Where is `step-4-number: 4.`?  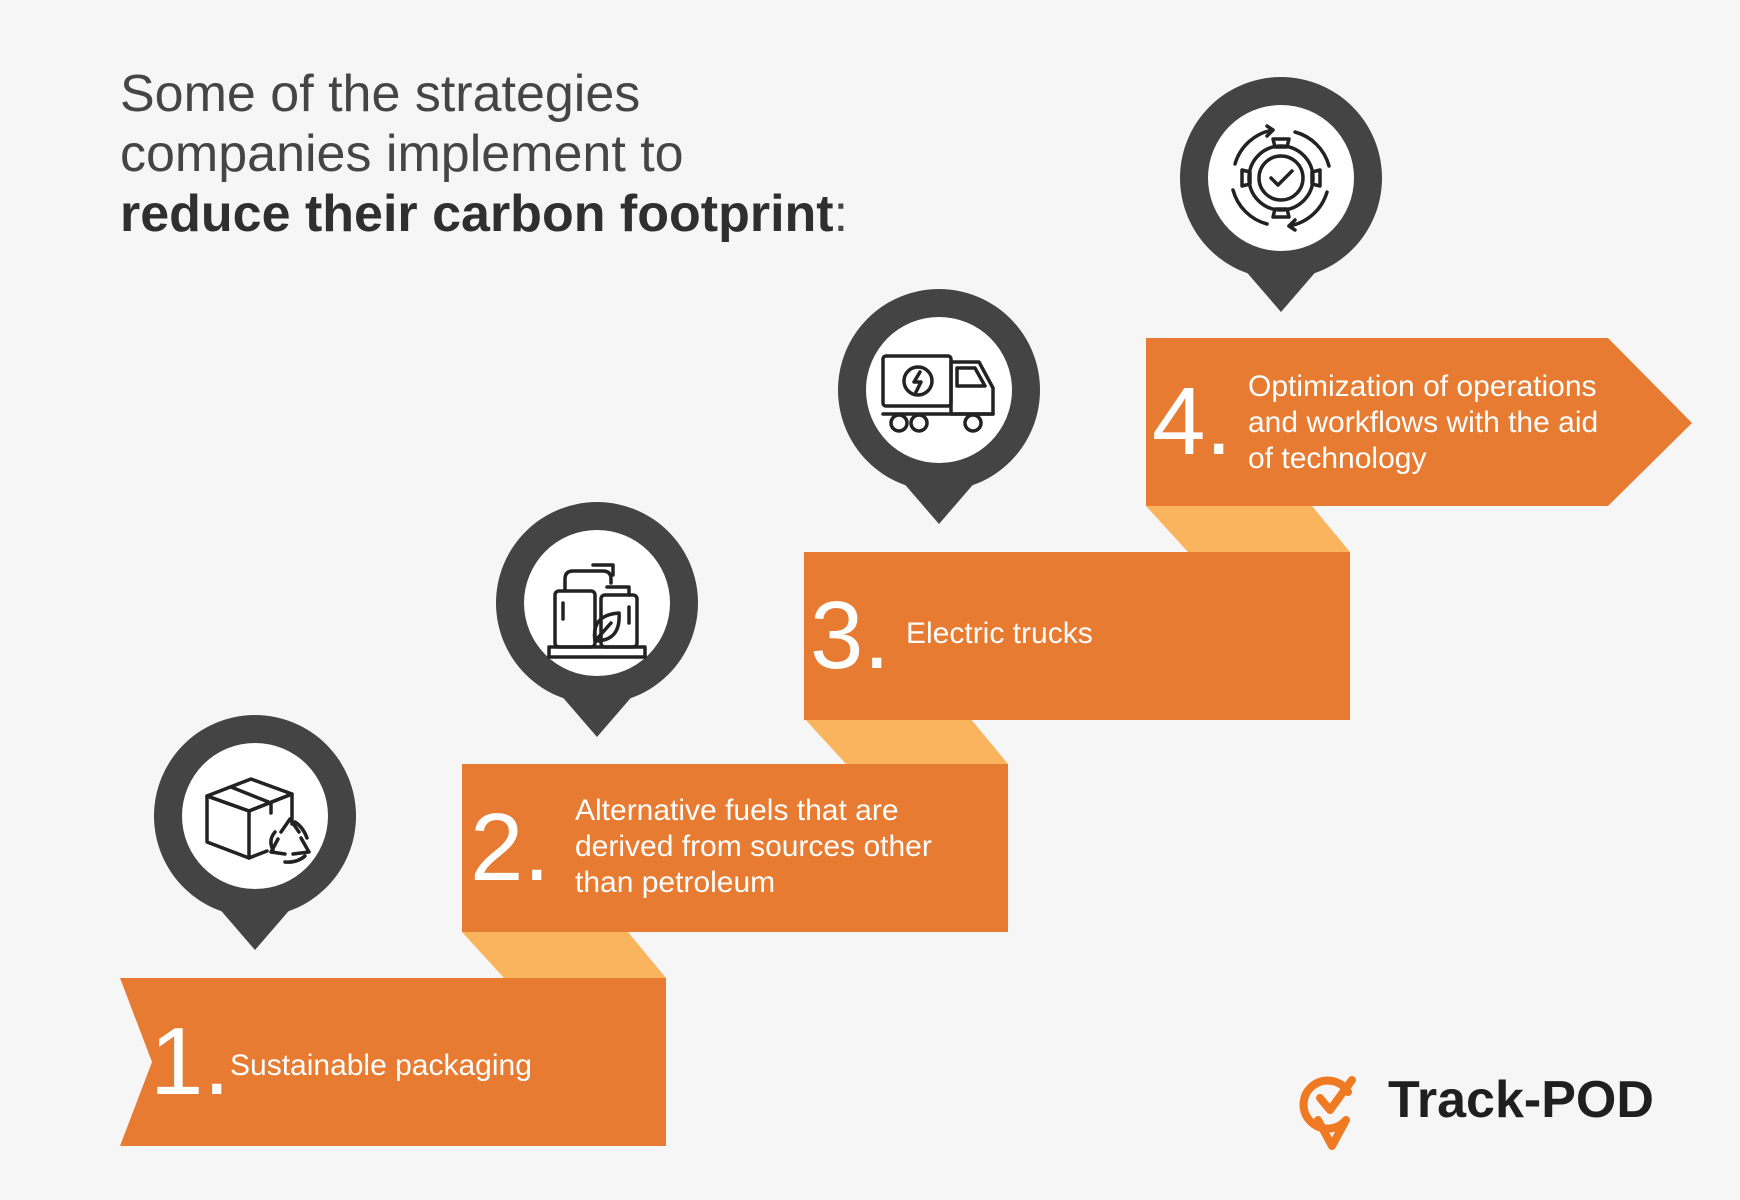
step-4-number: 4. is located at coordinates (1192, 421).